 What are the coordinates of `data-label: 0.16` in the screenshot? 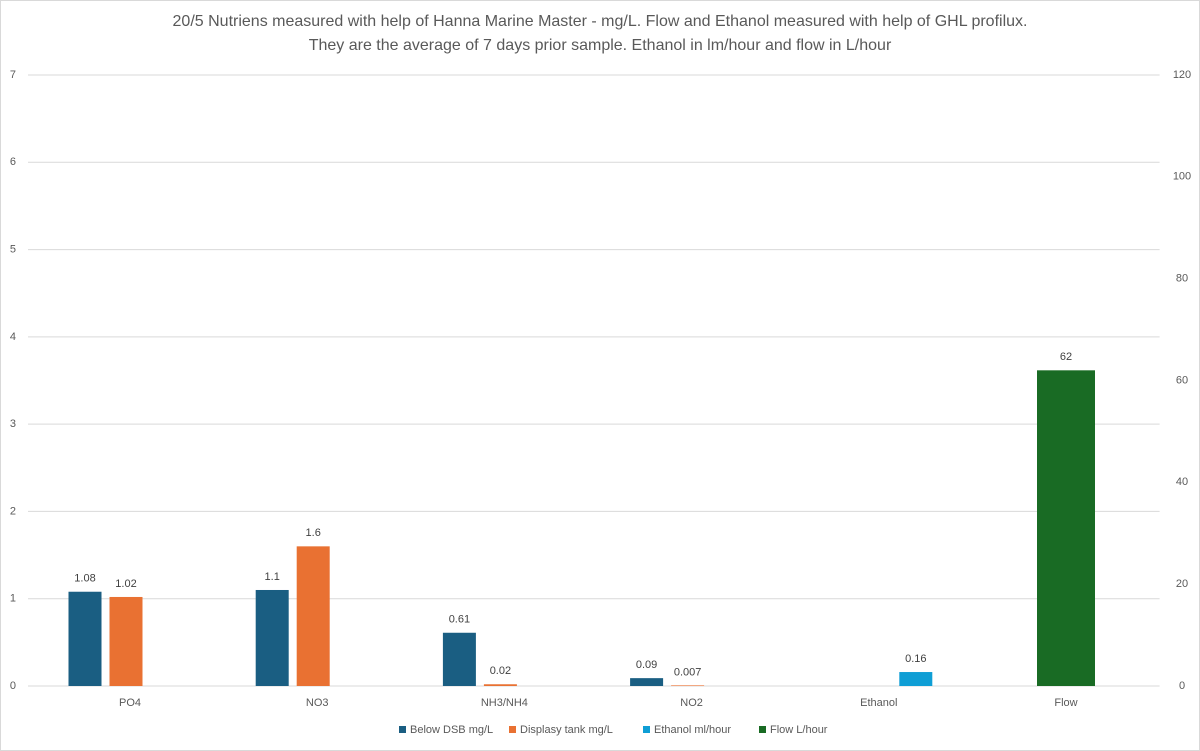 It's located at (915, 659).